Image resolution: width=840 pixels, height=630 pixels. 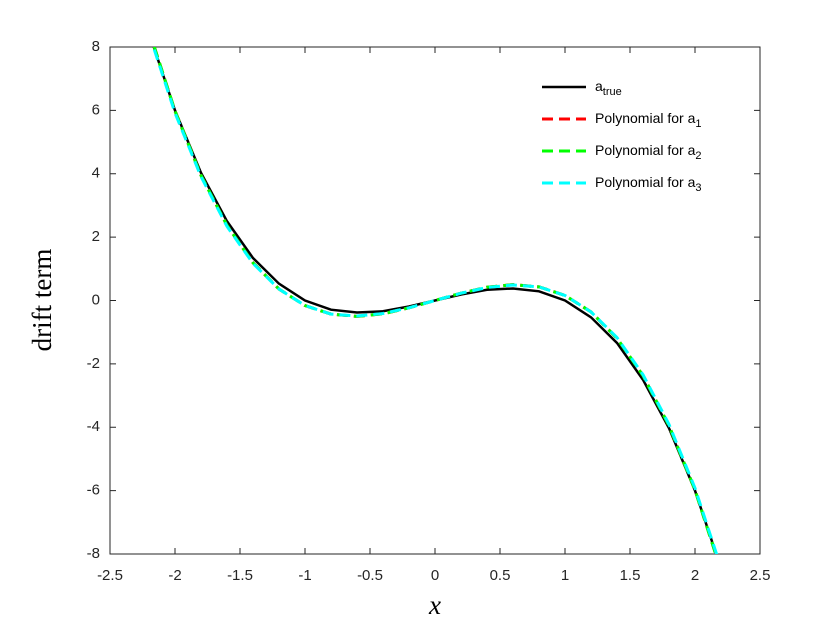 I want to click on x-tick-label: 2.5, so click(x=760, y=575).